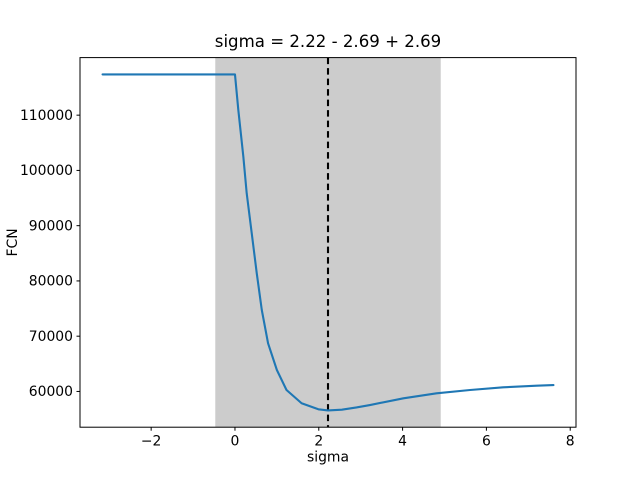 The width and height of the screenshot is (640, 484). What do you see at coordinates (46, 171) in the screenshot?
I see `y-tick-label: 100000` at bounding box center [46, 171].